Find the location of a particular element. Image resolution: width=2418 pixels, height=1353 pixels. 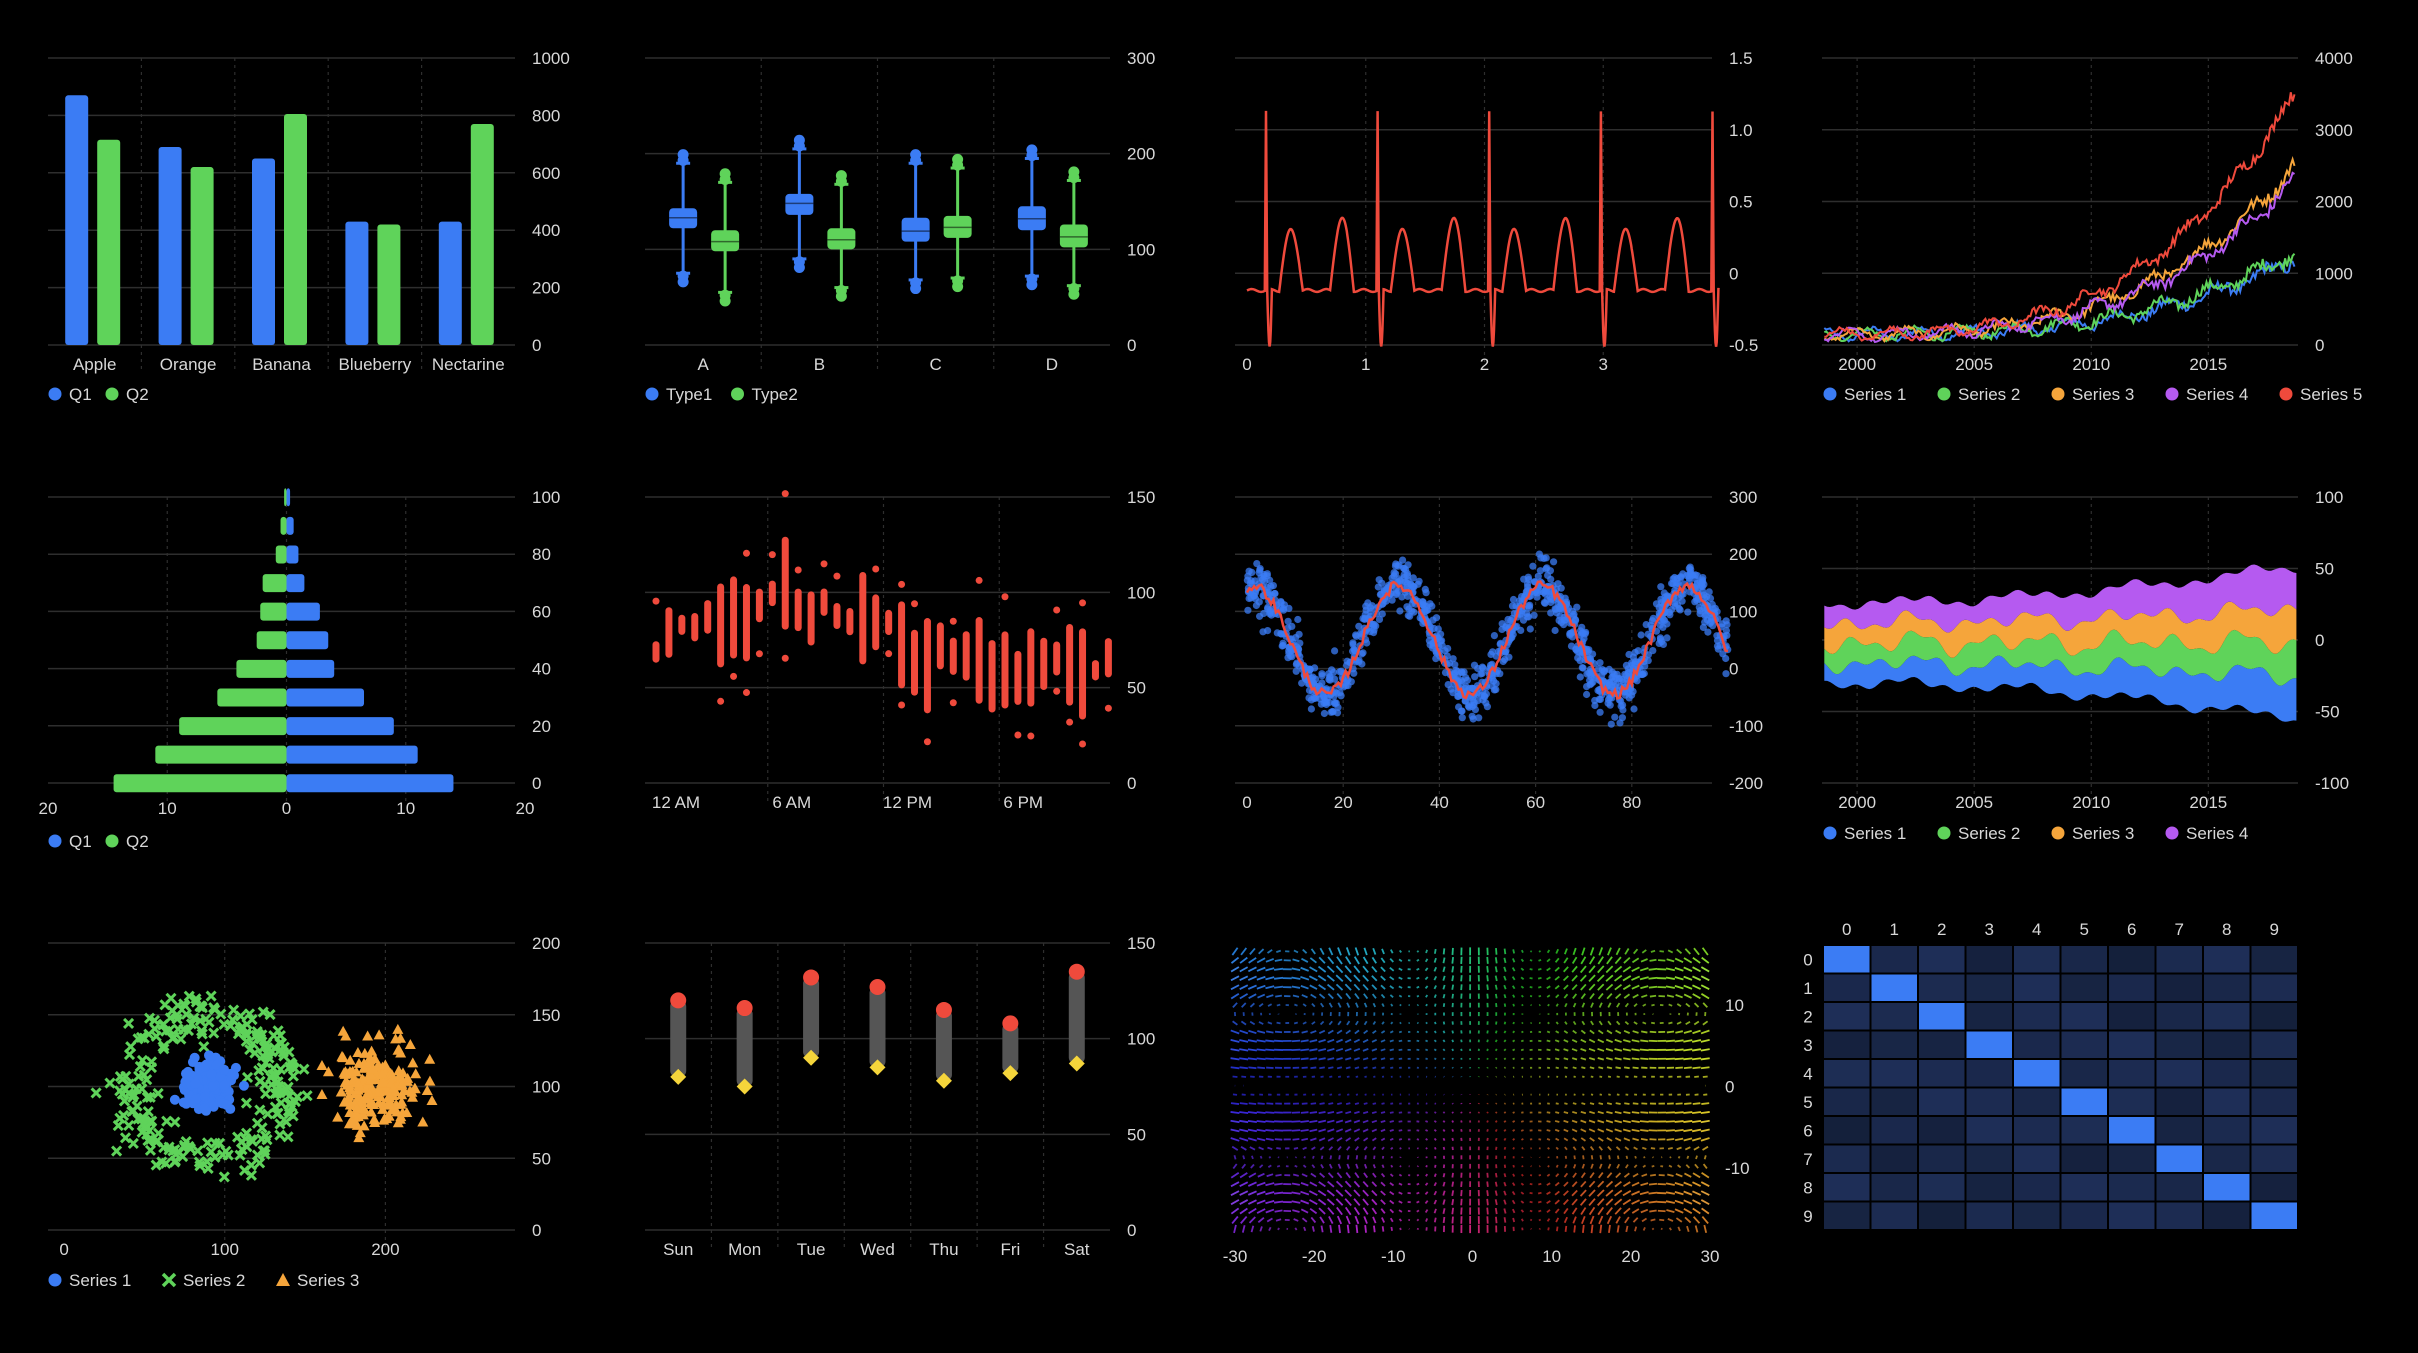

y-tick-label: 100 is located at coordinates (1743, 611).